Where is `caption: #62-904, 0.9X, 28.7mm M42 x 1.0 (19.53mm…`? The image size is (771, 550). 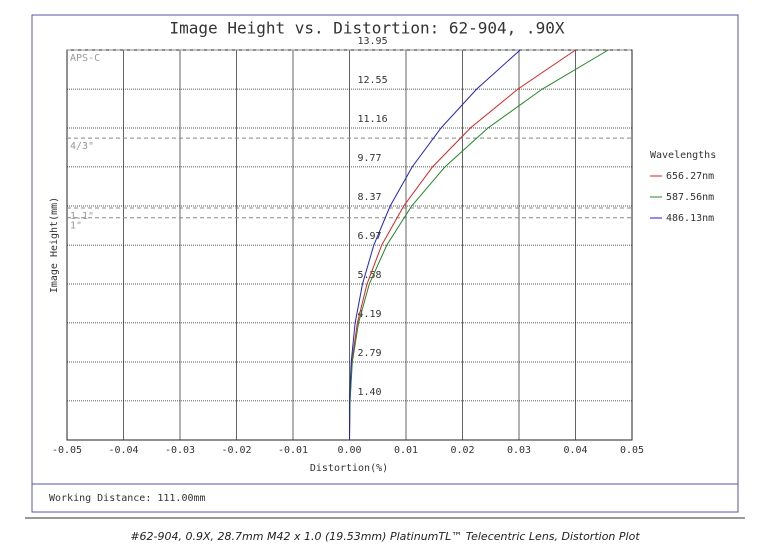
caption: #62-904, 0.9X, 28.7mm M42 x 1.0 (19.53mm… is located at coordinates (385, 536).